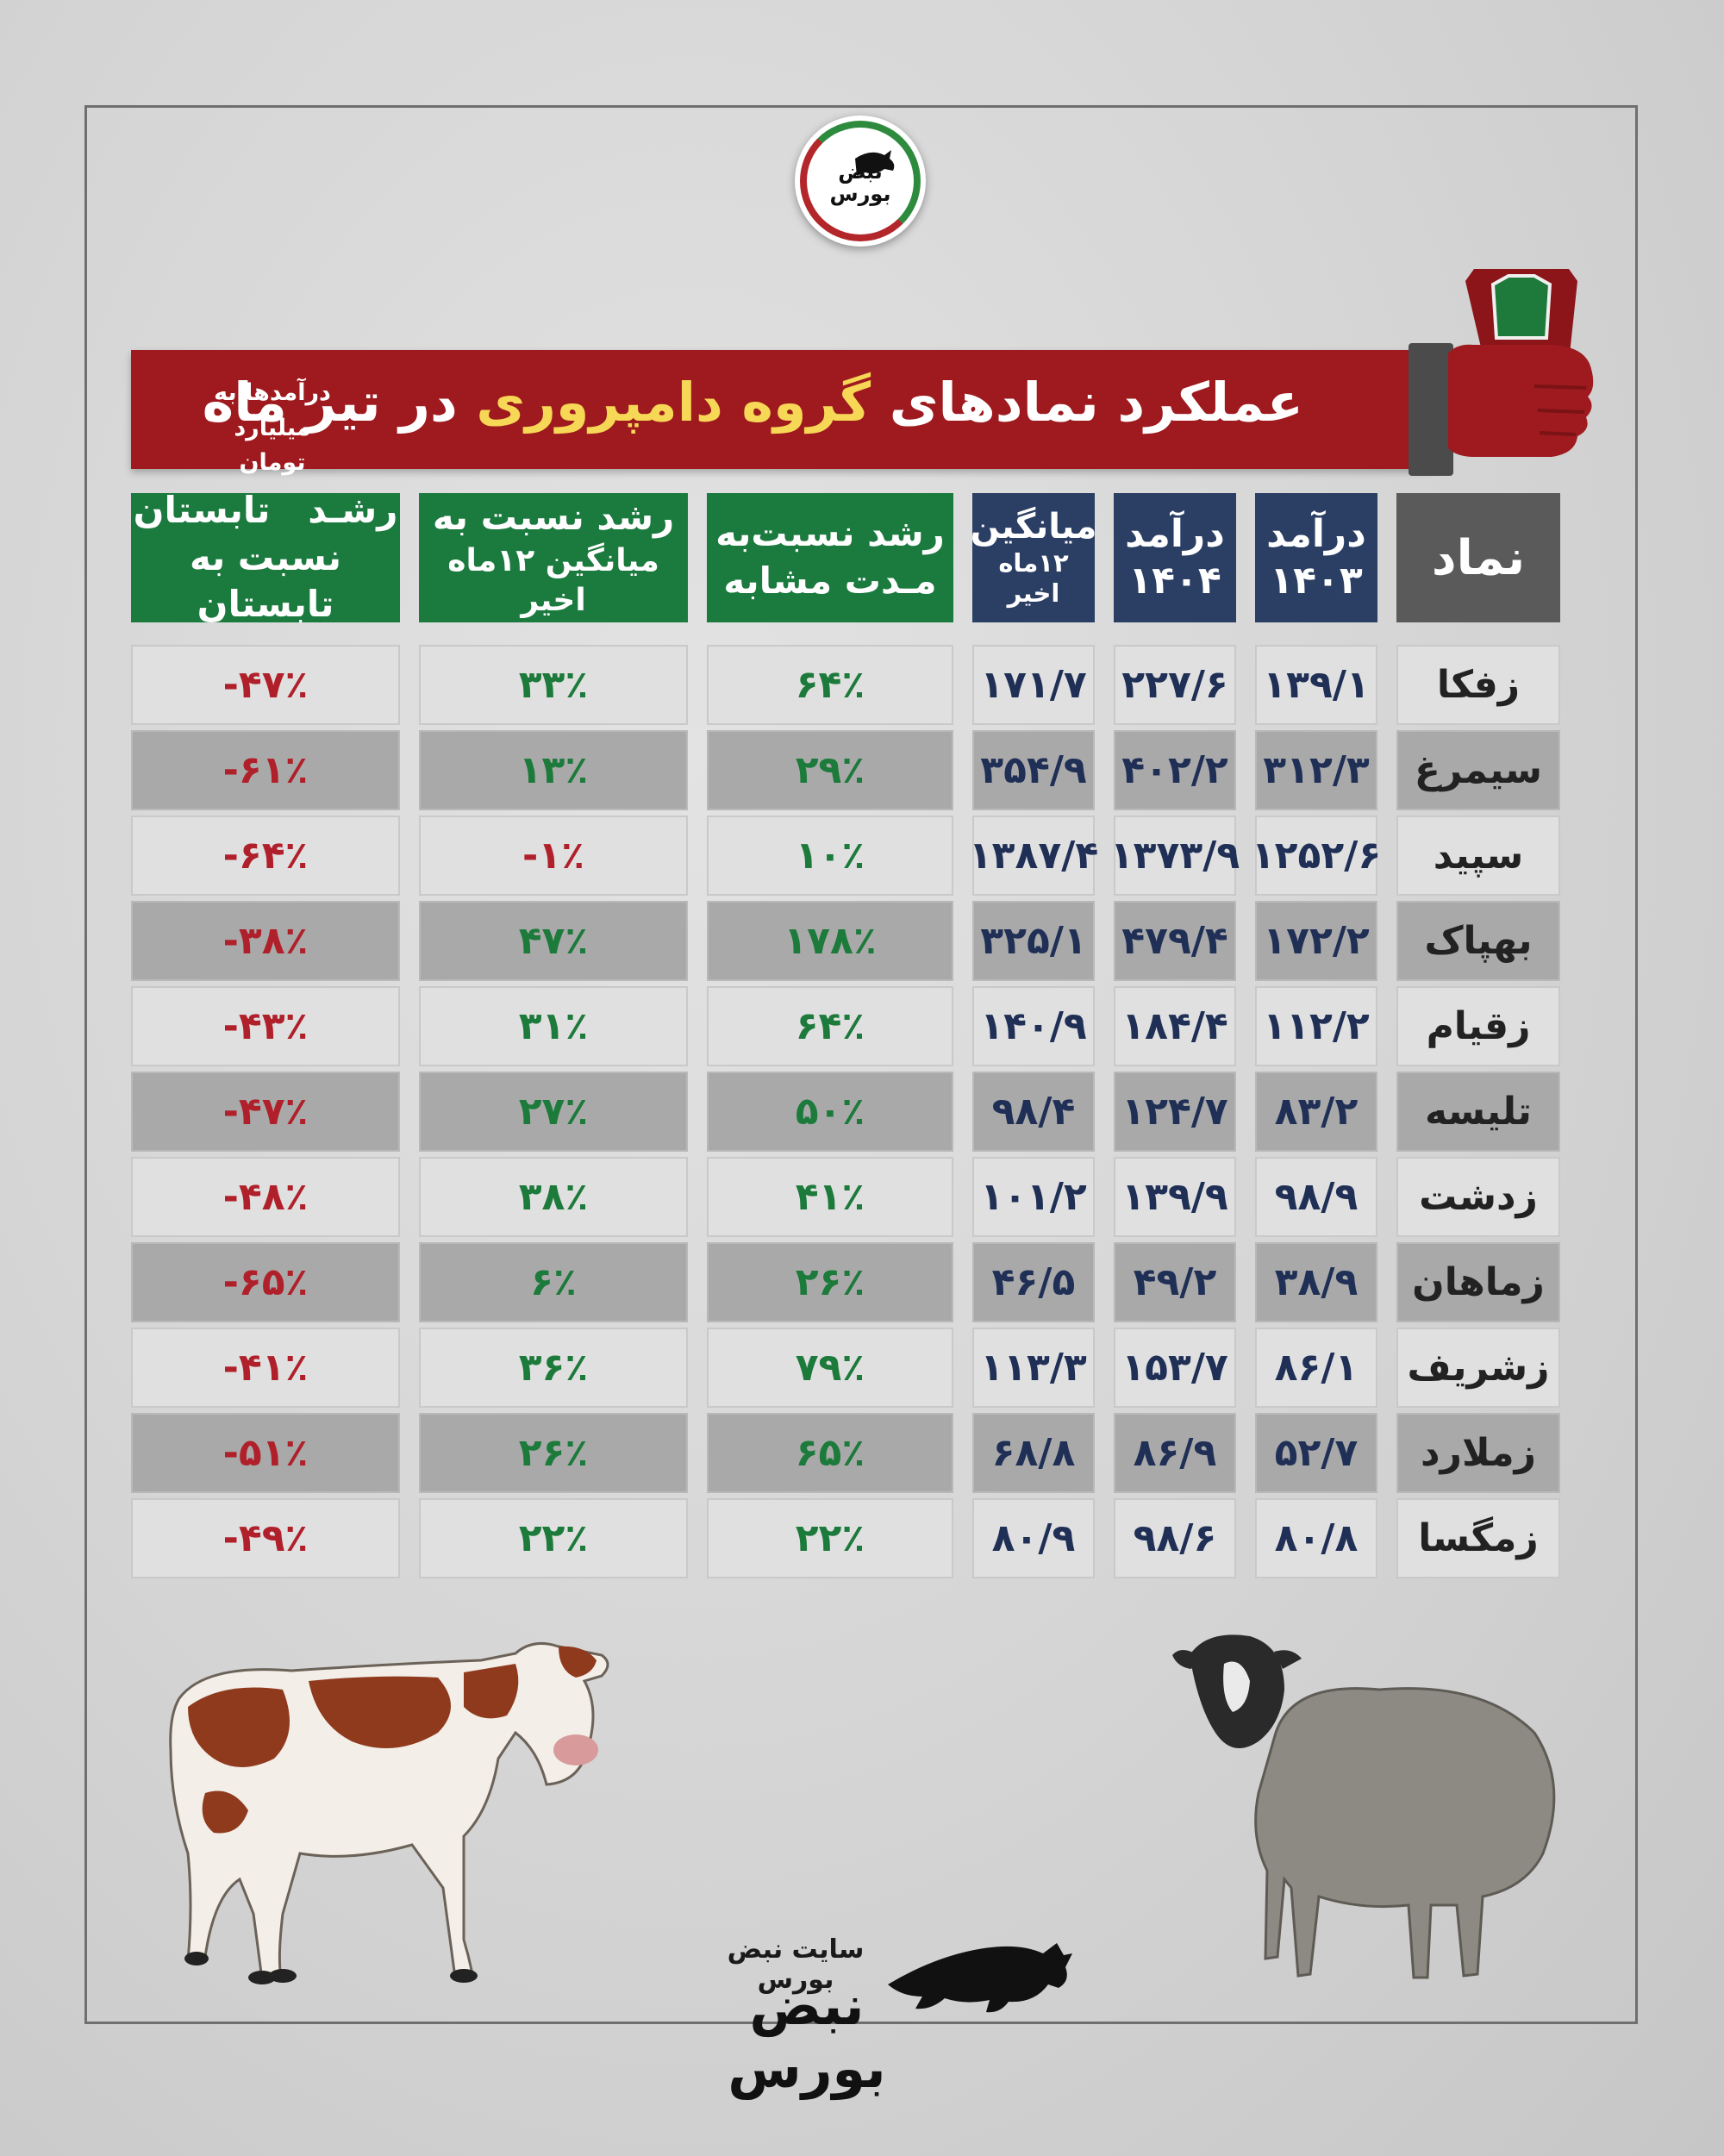 The image size is (1724, 2156). I want to click on cell-symbol-value: زدشت, so click(1478, 1197).